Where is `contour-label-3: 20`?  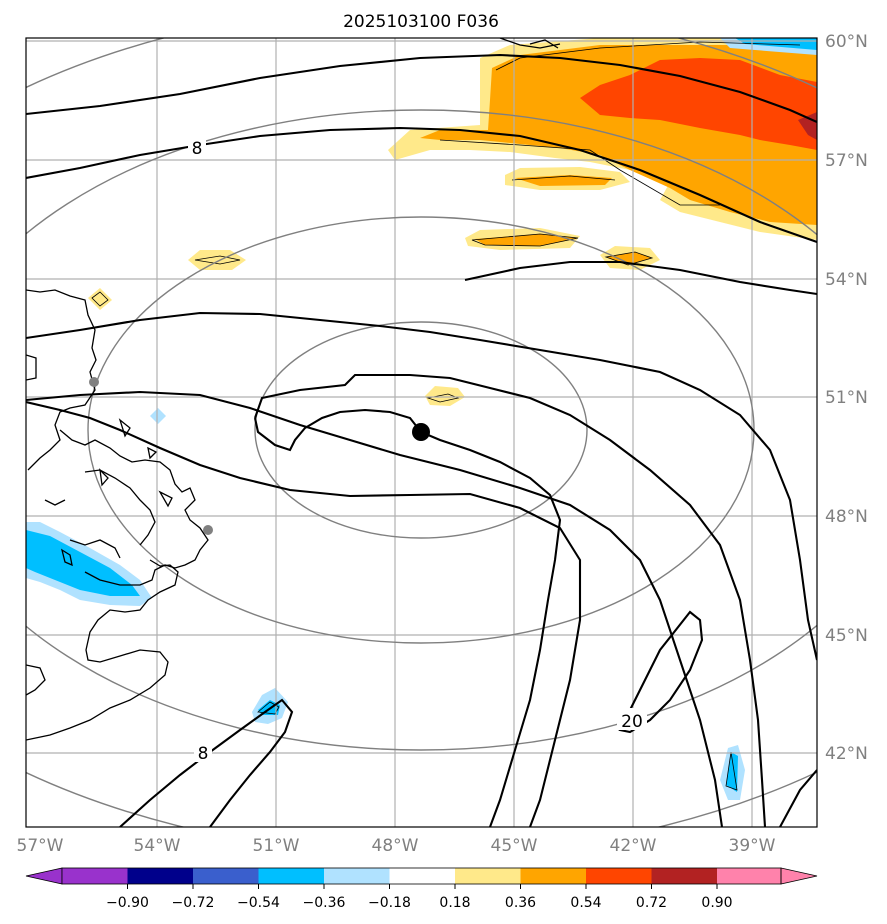
contour-label-3: 20 is located at coordinates (632, 722).